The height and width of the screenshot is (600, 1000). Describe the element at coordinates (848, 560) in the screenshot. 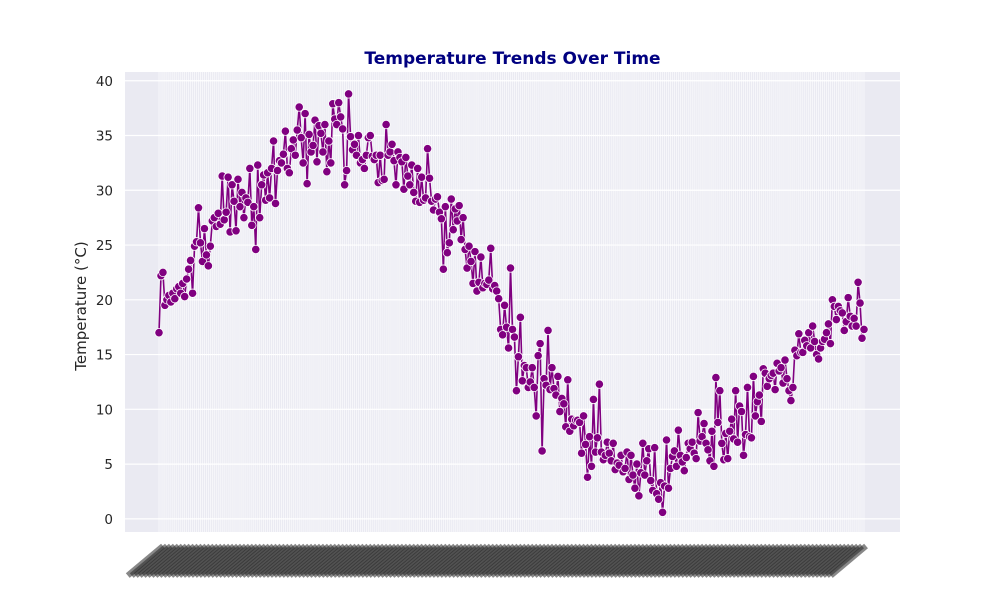

I see `x-tick-label` at that location.